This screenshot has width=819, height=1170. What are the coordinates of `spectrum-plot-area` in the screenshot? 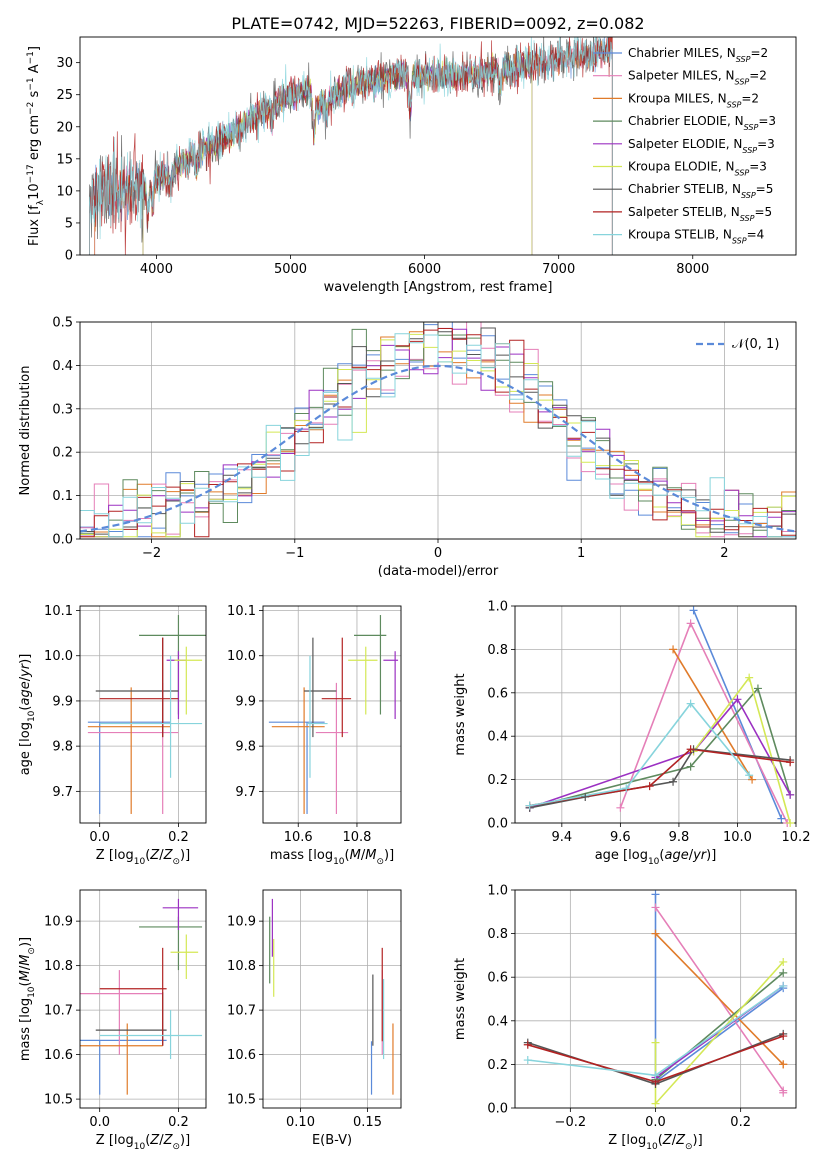 It's located at (351, 146).